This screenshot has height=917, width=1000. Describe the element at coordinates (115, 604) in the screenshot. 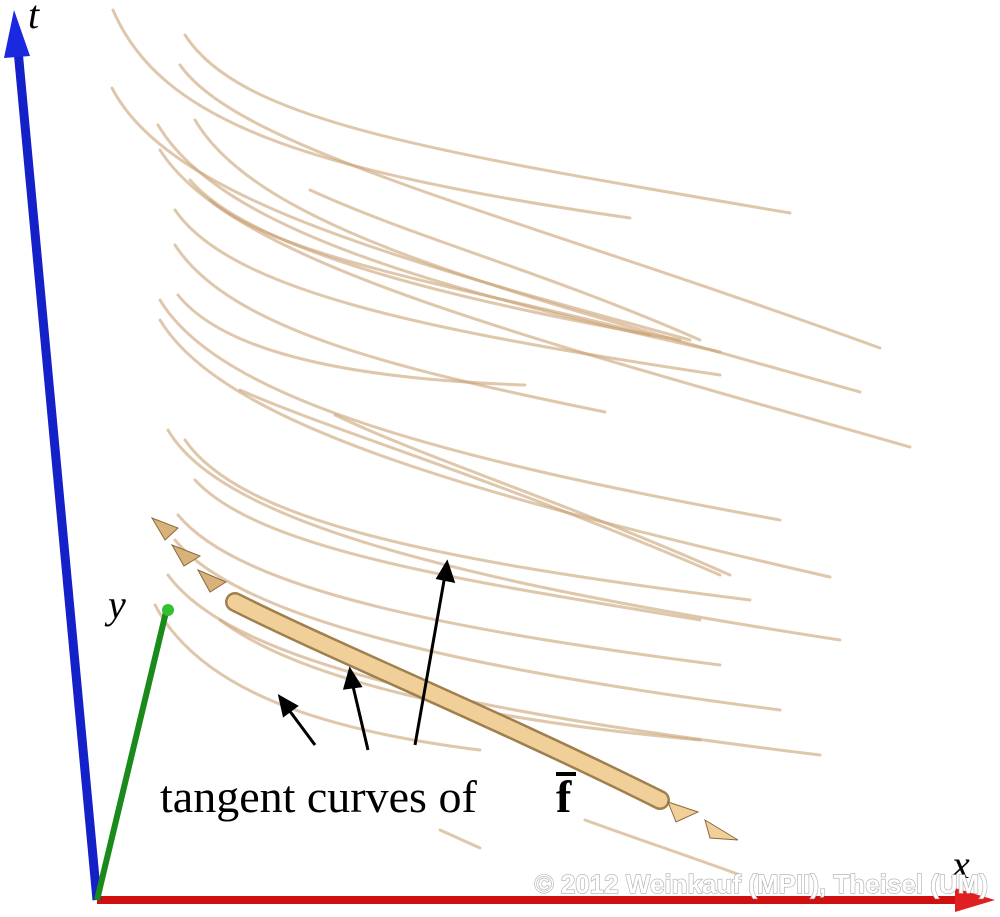

I see `y-axis-label: y` at that location.